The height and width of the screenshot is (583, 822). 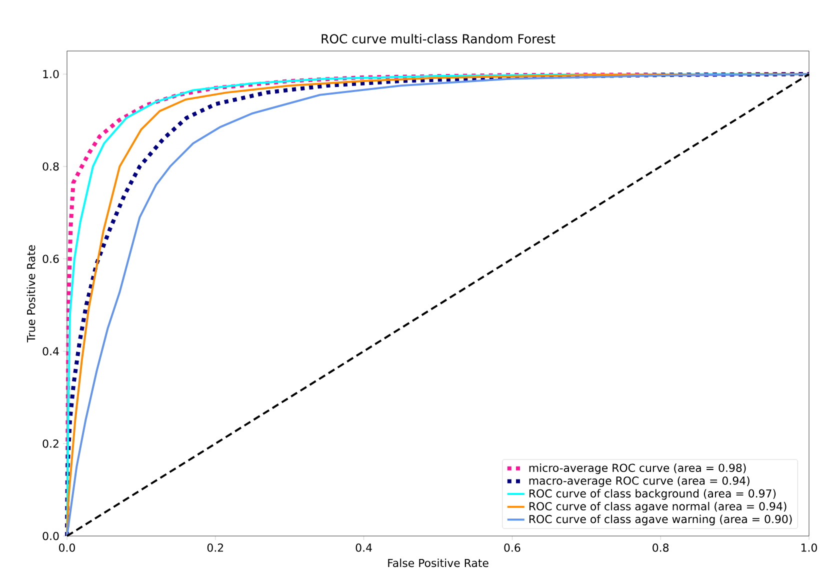 I want to click on y-tick-label: 0.6, so click(x=50, y=258).